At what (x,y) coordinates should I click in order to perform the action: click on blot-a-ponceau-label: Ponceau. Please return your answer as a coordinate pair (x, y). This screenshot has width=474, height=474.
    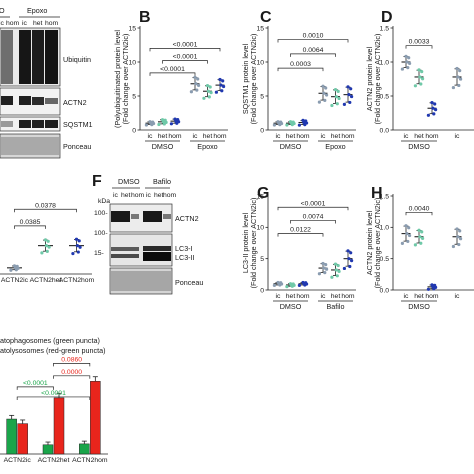
    Looking at the image, I should click on (77, 146).